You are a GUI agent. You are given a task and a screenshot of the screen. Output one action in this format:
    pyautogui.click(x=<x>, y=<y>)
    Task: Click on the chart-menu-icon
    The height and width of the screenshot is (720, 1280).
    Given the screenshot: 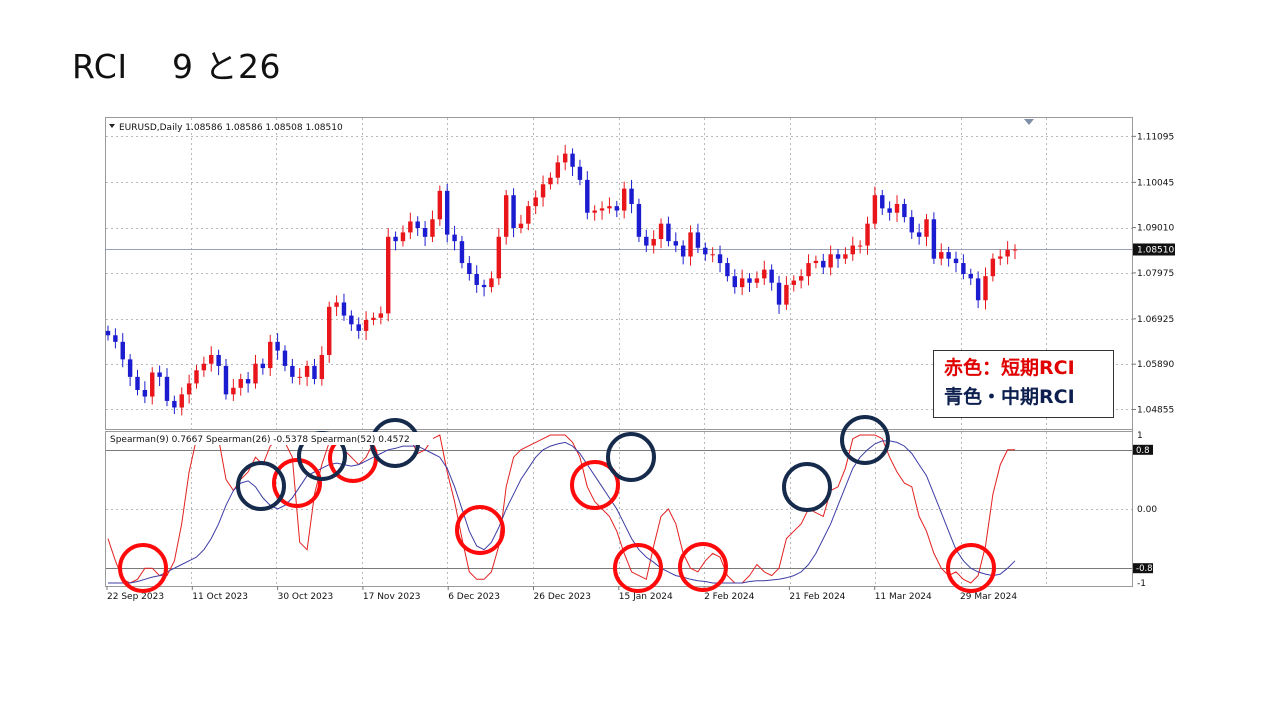 What is the action you would take?
    pyautogui.click(x=112, y=126)
    